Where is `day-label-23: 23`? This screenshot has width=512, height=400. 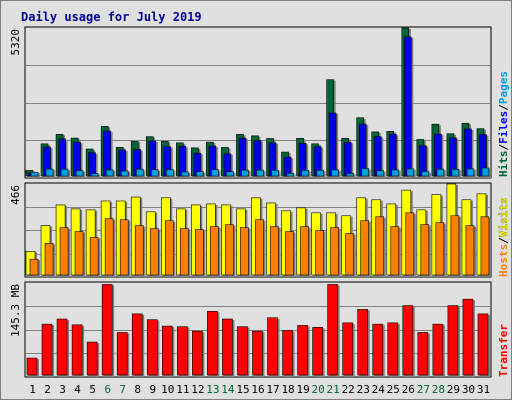 day-label-23: 23 is located at coordinates (363, 389).